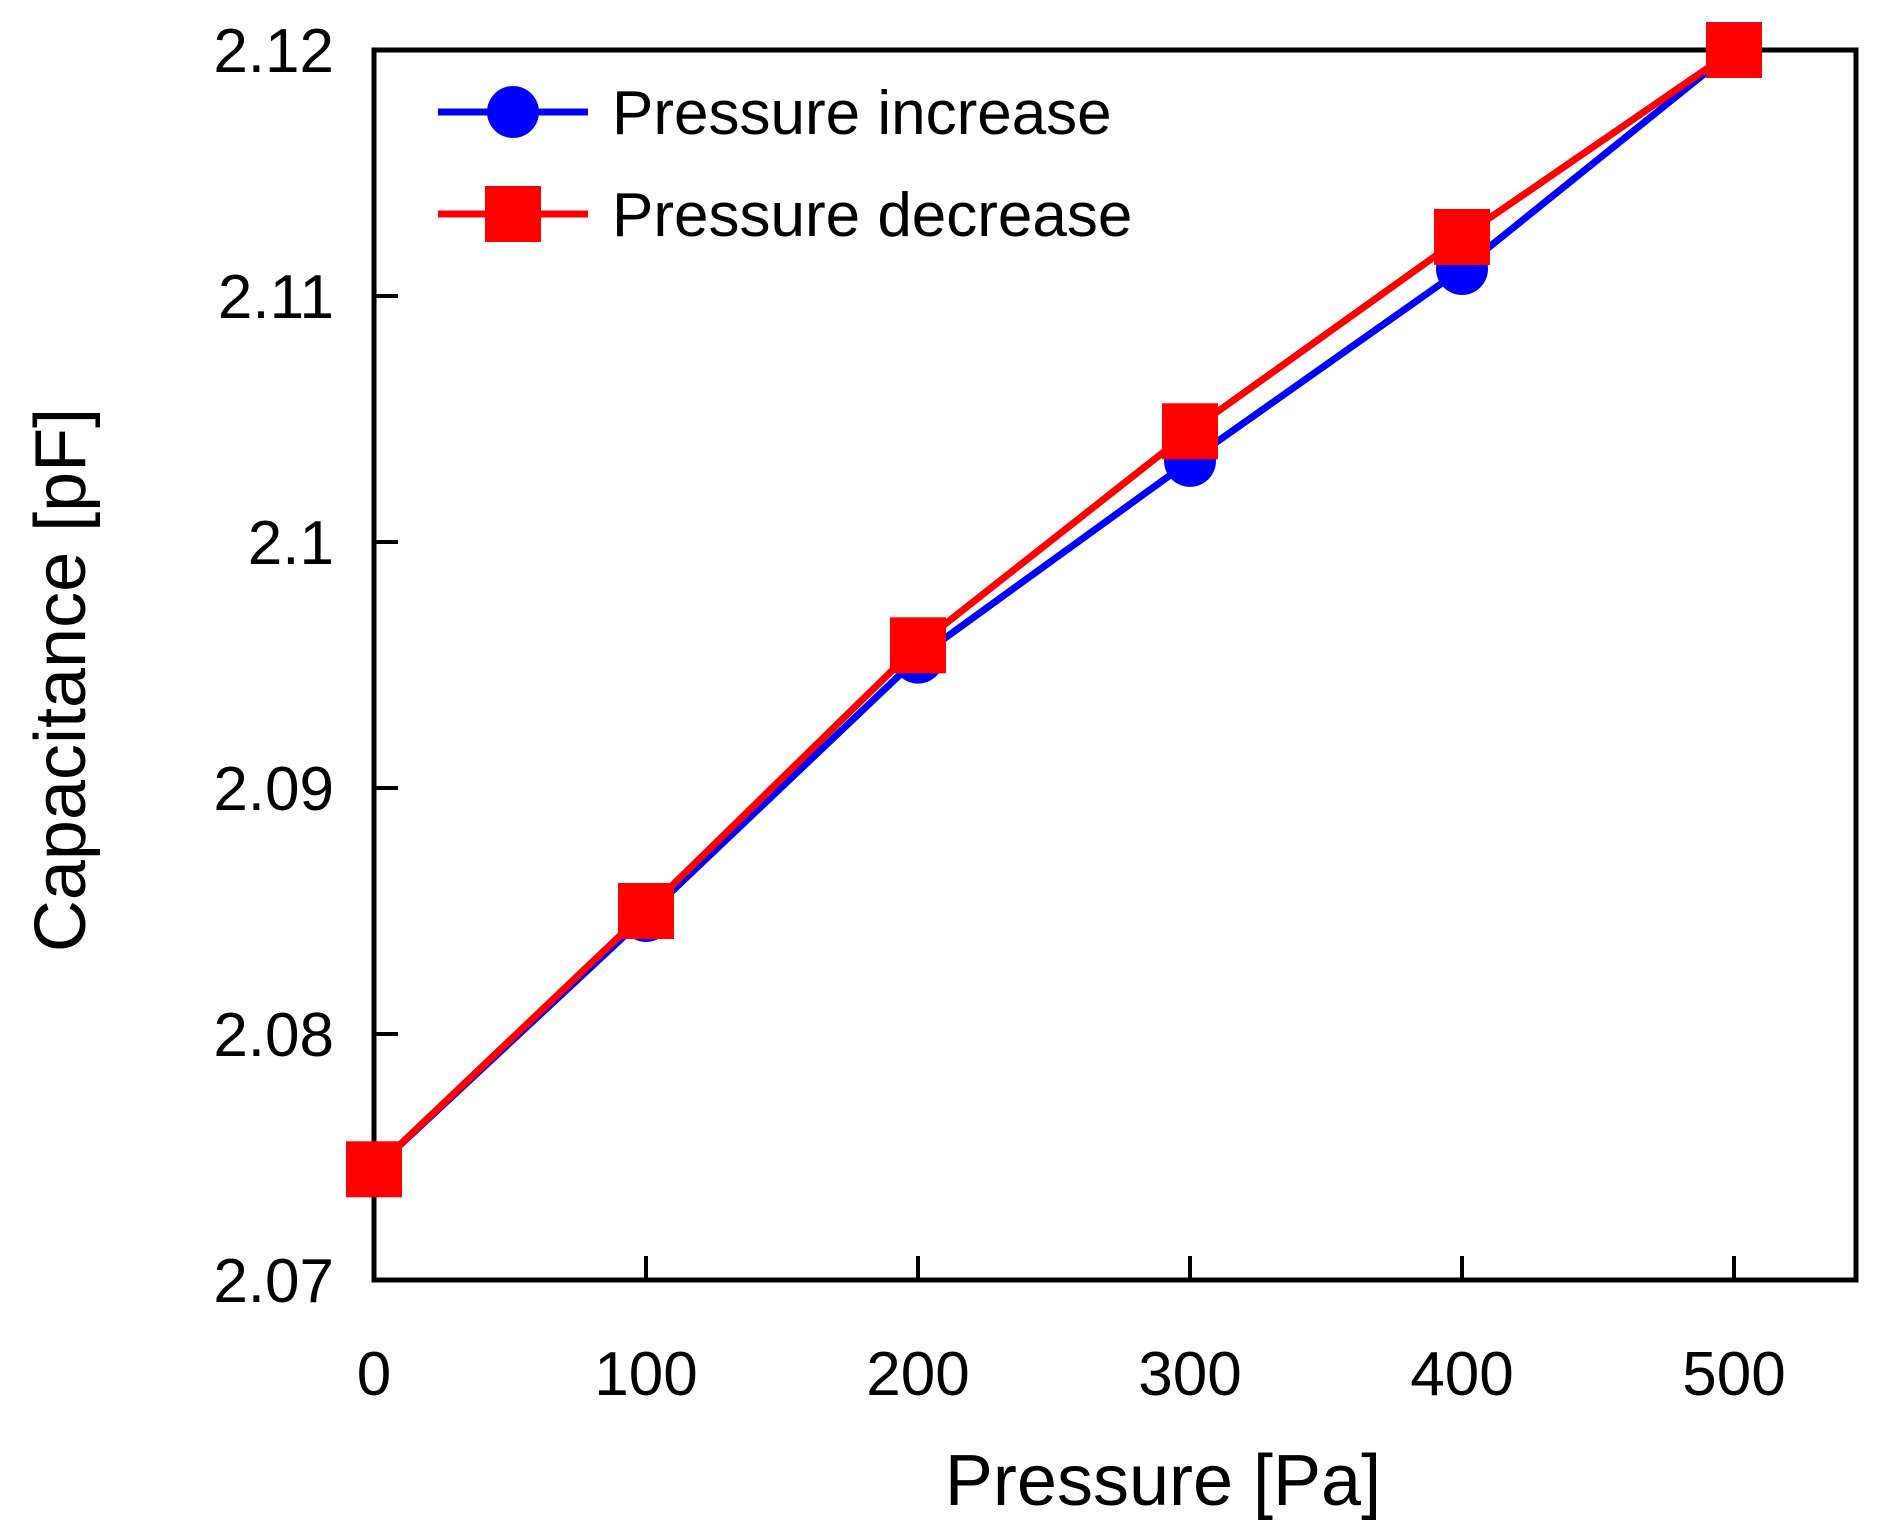 The image size is (1885, 1539). What do you see at coordinates (1071, 1332) in the screenshot?
I see `x-axis: 0 100 200 300 400 500` at bounding box center [1071, 1332].